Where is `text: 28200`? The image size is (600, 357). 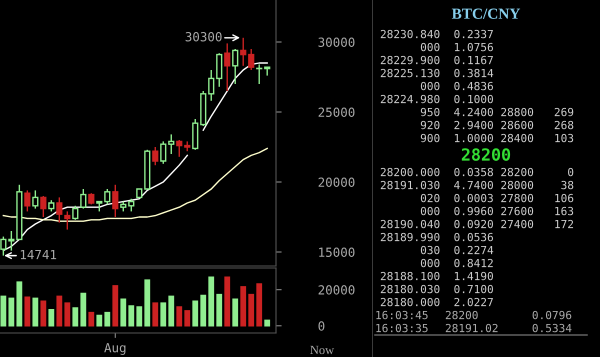 text: 28200 is located at coordinates (486, 154).